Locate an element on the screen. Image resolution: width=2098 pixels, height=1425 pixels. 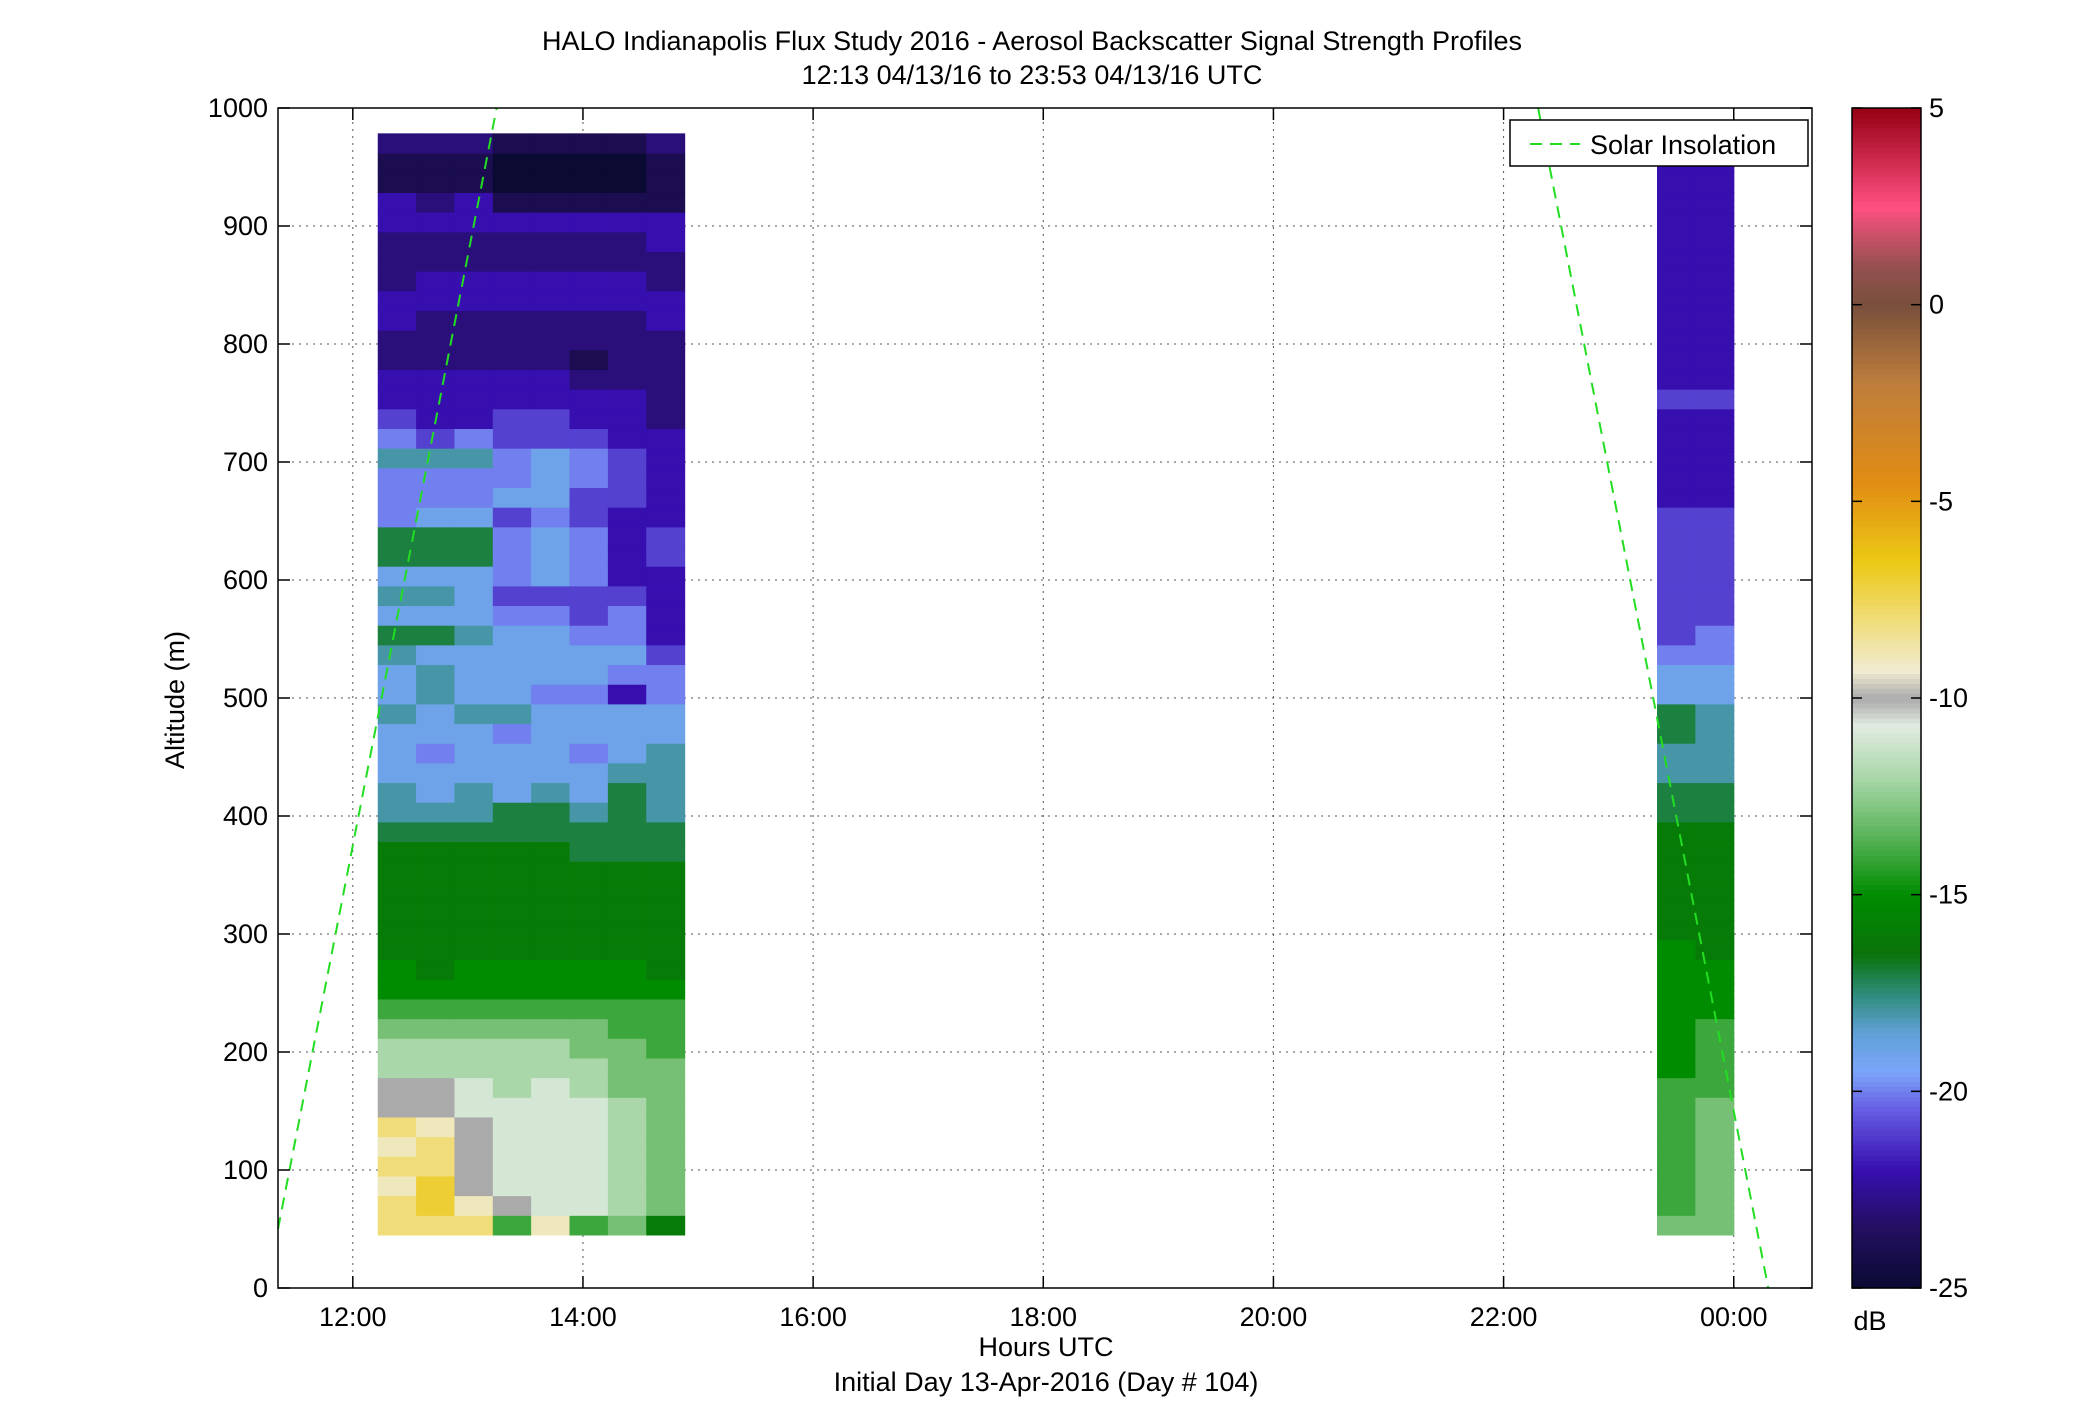
x-axis-sublabel: Initial Day 13-Apr-2016 (Day # 104) is located at coordinates (1046, 1382).